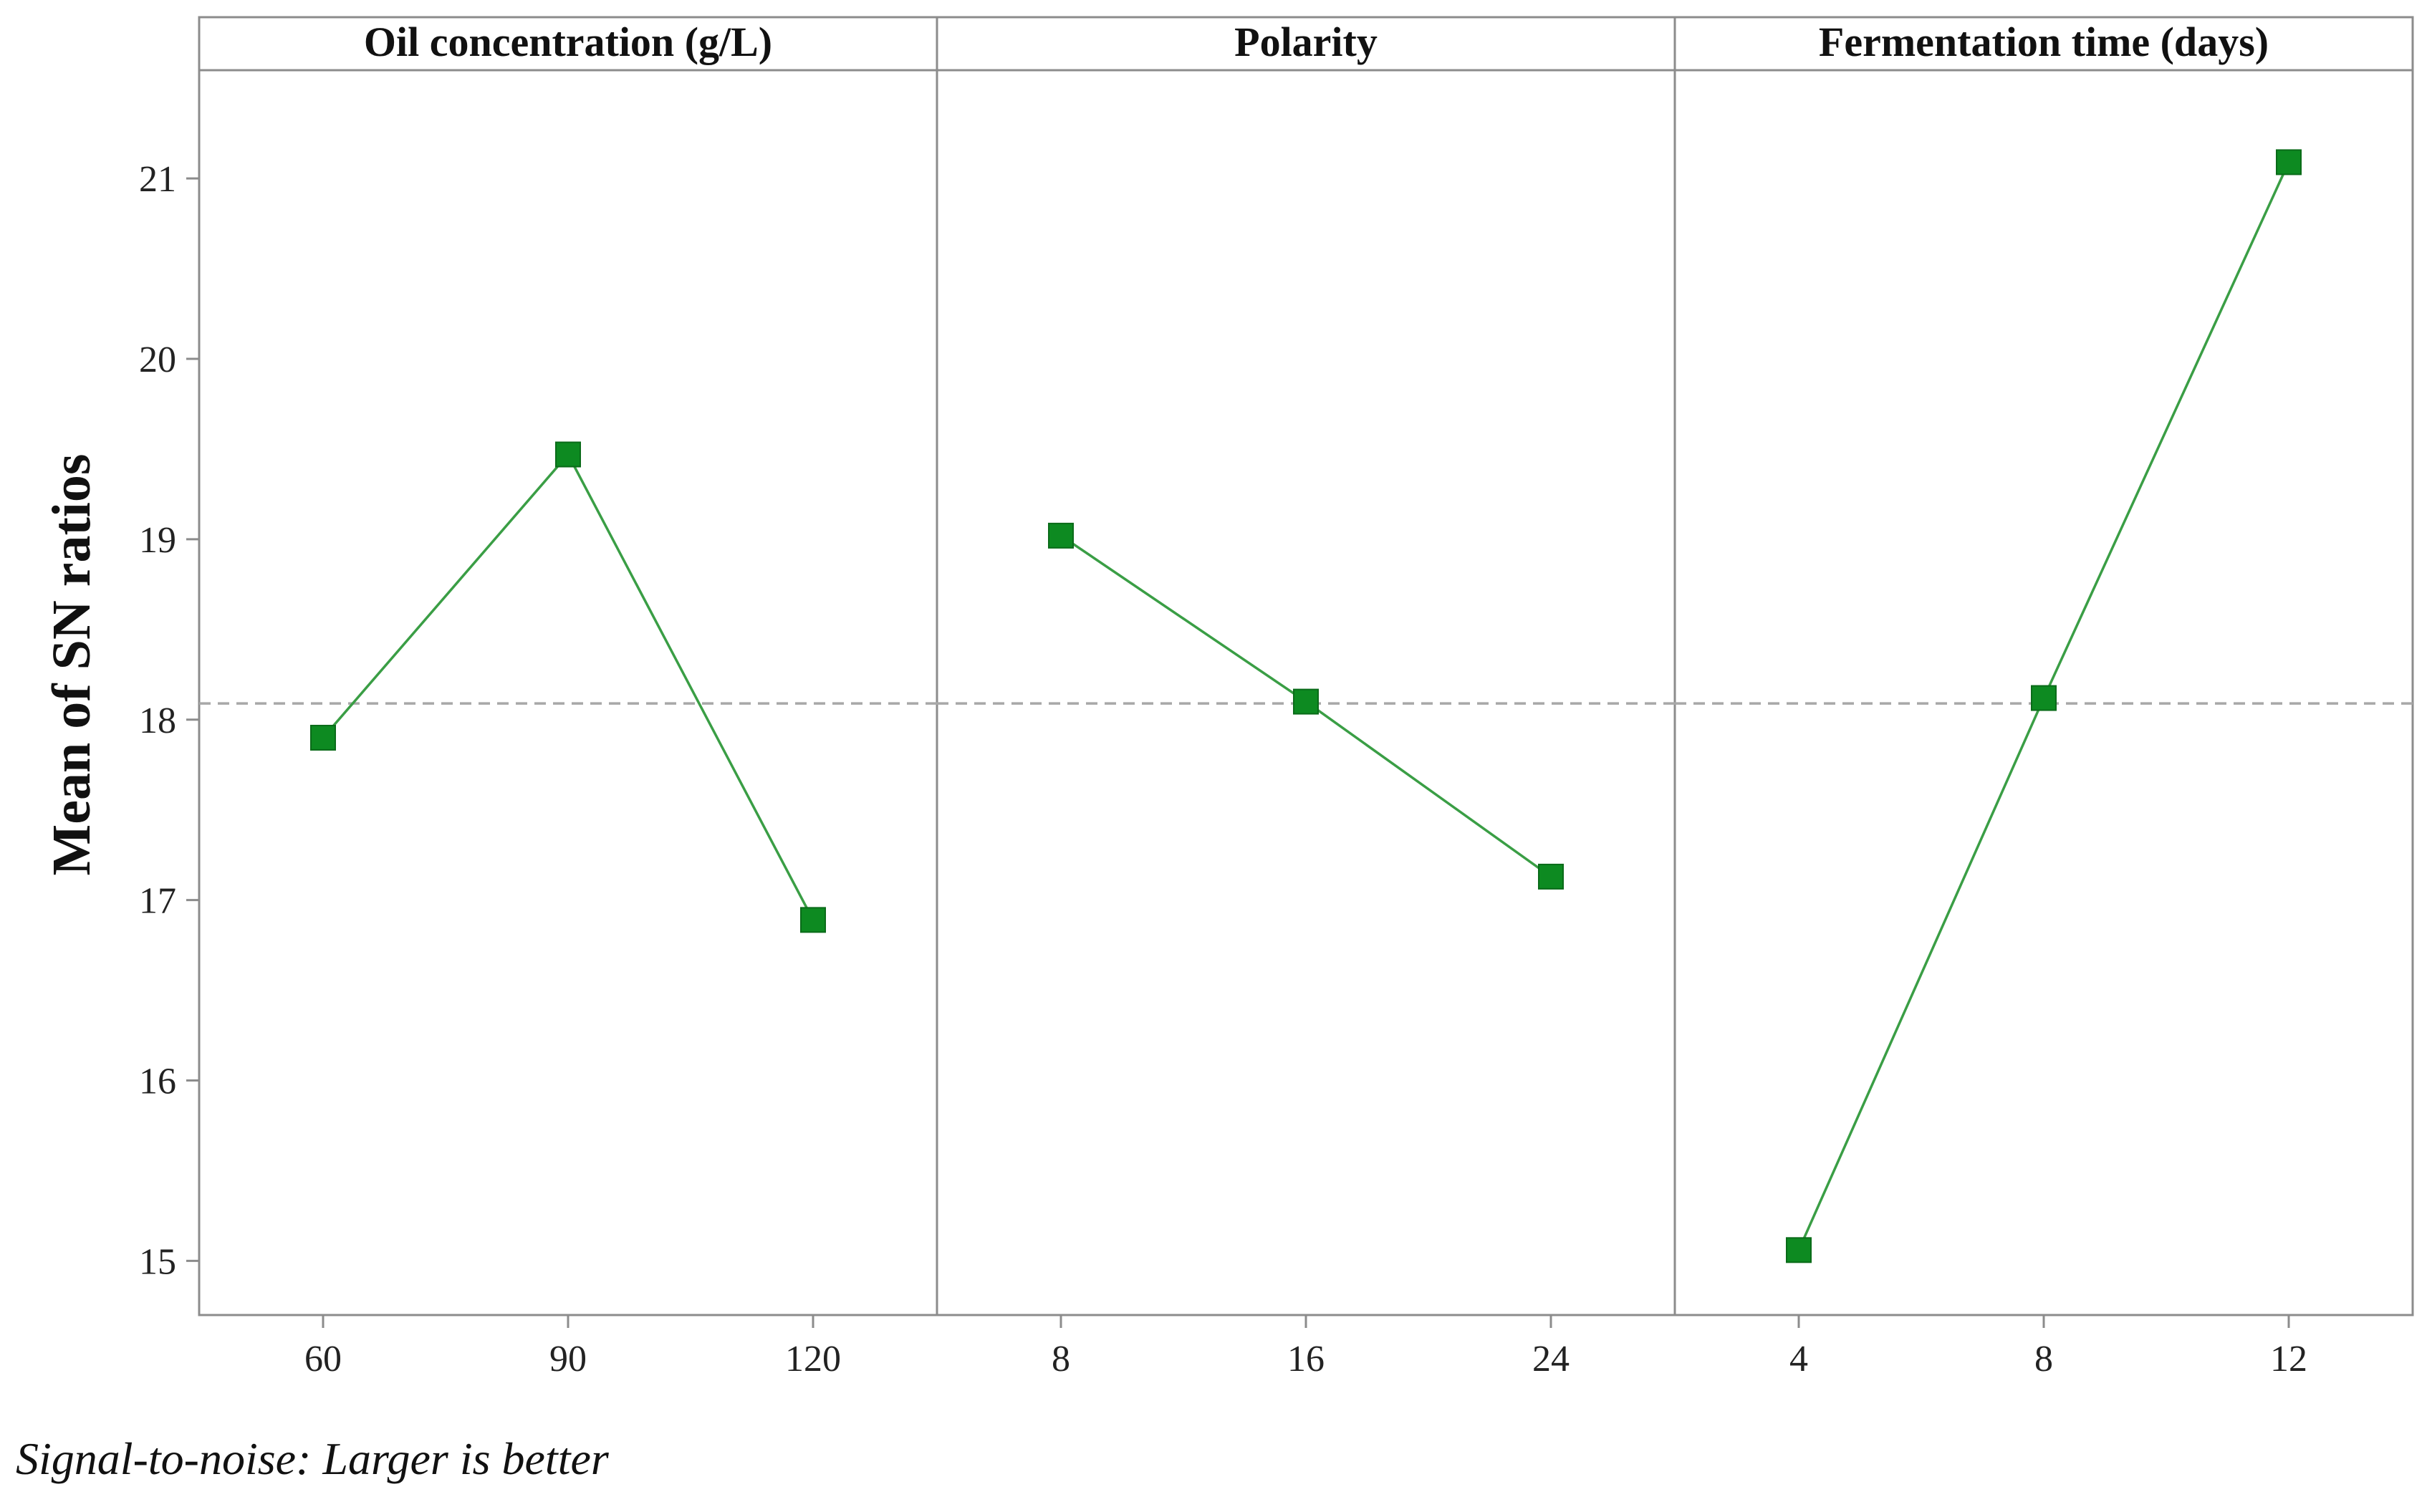 The width and height of the screenshot is (2427, 1512). I want to click on panel-title: Polarity, so click(1306, 42).